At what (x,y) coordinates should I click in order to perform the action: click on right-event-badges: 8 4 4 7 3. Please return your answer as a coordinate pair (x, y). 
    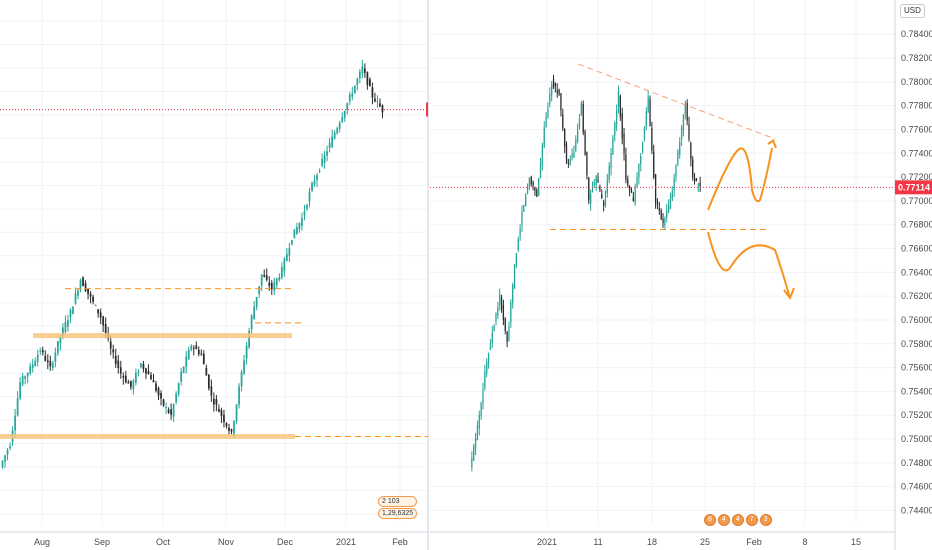
    Looking at the image, I should click on (738, 520).